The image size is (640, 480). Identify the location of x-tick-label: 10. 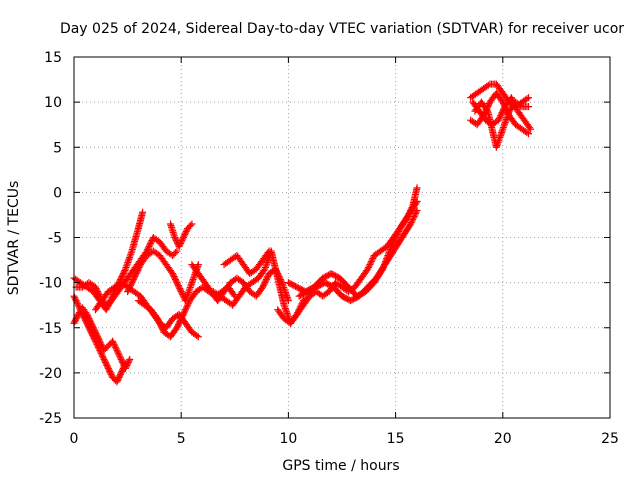
(288, 439).